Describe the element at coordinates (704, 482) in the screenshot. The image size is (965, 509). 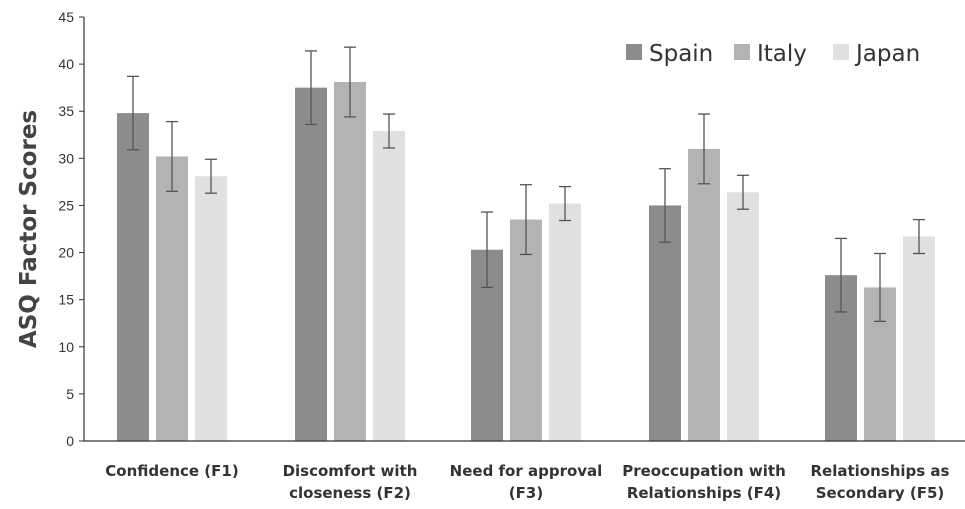
I see `x-tick-label: Preoccupation with Relationships (F4)` at that location.